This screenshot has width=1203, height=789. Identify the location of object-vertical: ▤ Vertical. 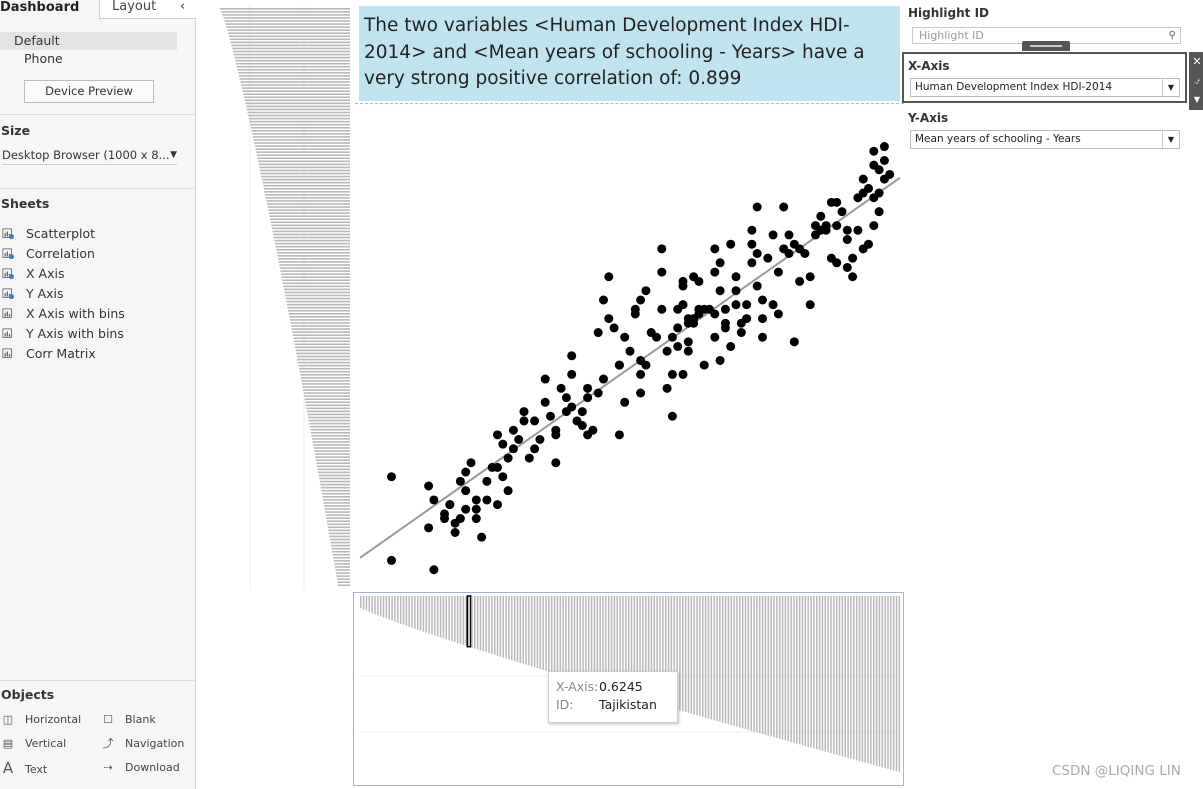
(33, 744).